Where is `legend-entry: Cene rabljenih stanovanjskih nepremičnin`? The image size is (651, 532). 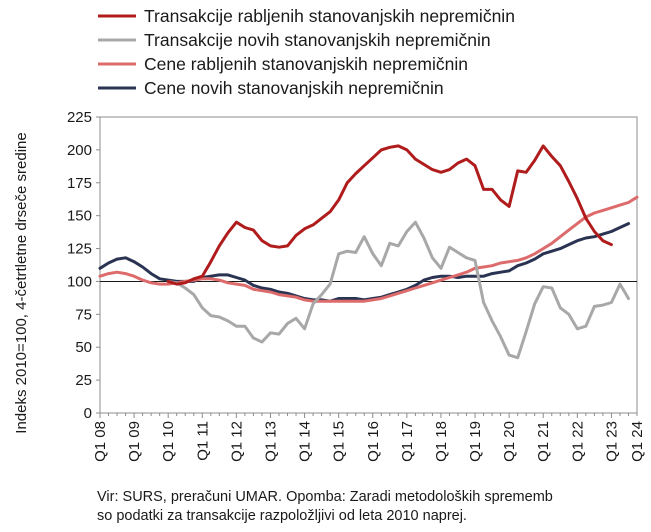 legend-entry: Cene rabljenih stanovanjskih nepremičnin is located at coordinates (283, 64).